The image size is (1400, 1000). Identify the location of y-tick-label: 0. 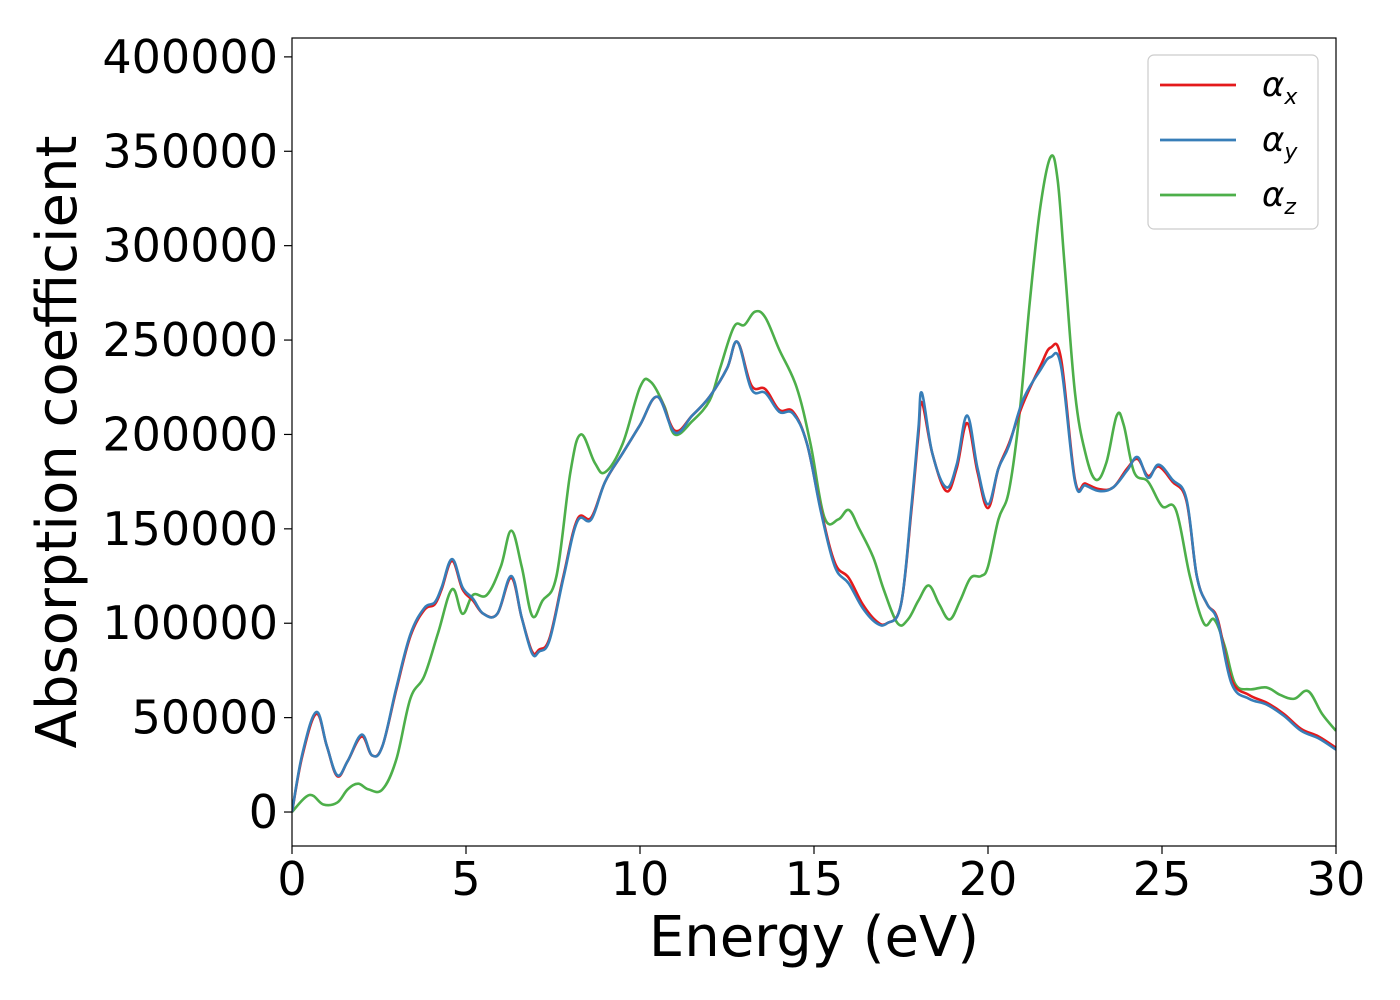
(263, 812).